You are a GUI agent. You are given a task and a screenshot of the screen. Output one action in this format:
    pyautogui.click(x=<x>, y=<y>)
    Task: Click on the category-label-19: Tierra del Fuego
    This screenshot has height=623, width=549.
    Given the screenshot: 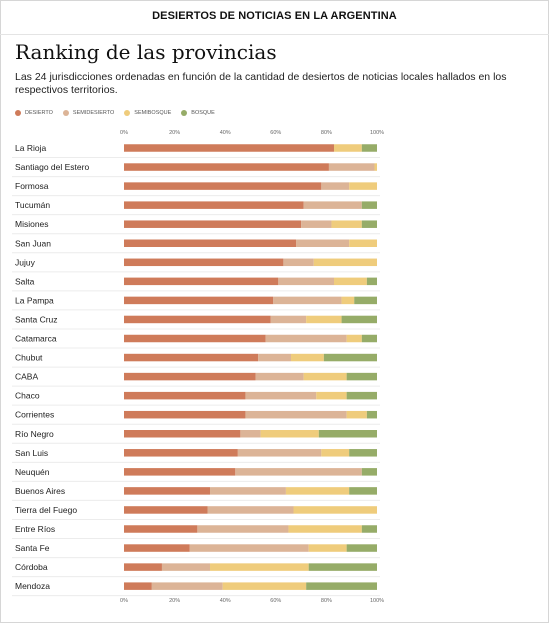 What is the action you would take?
    pyautogui.click(x=46, y=510)
    